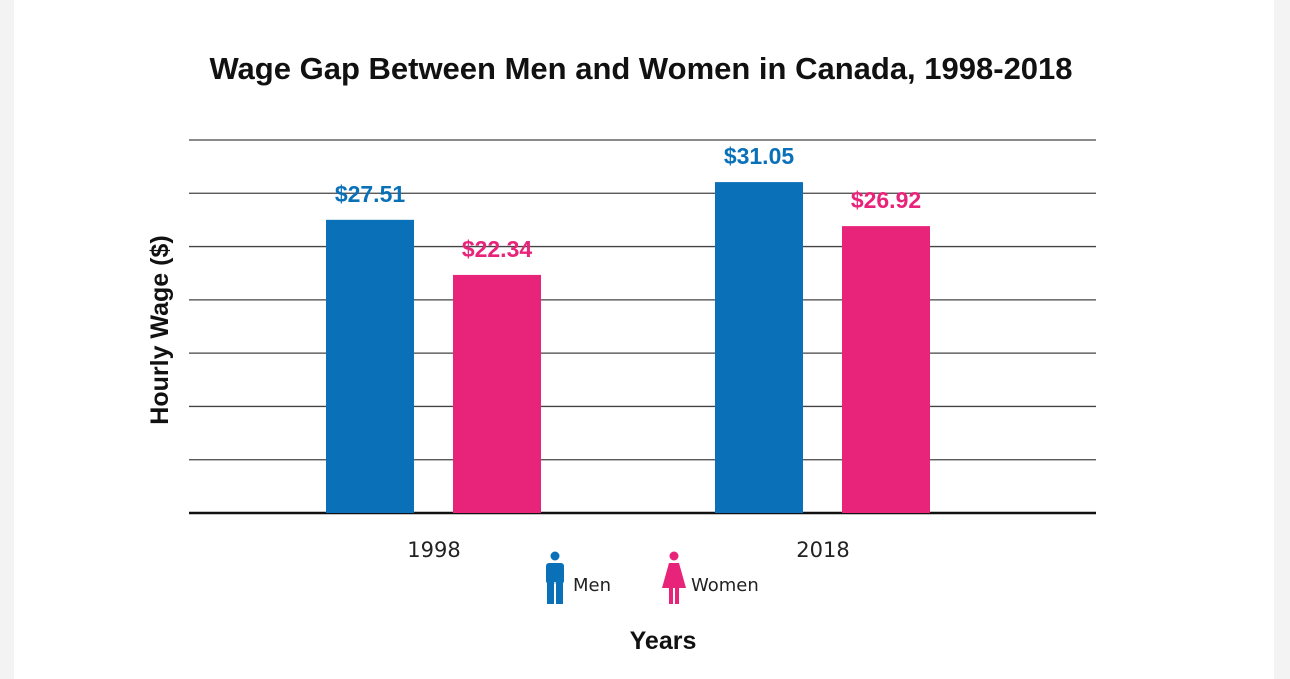  I want to click on legend-item-men: Men, so click(578, 577).